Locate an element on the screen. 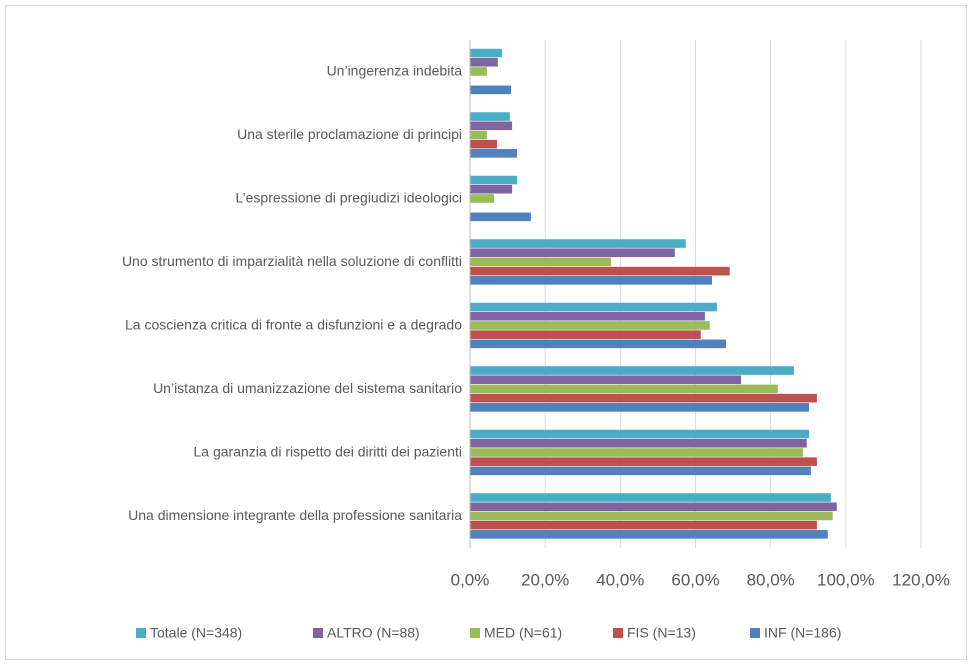 The height and width of the screenshot is (666, 974). legend-label: FIS (N=13) is located at coordinates (661, 633).